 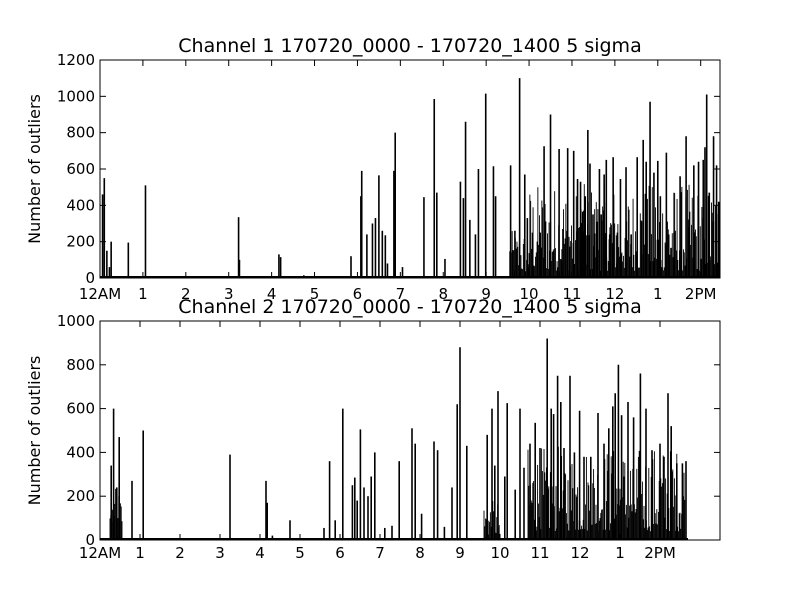 I want to click on y-tick-label: 1200, so click(x=76, y=60).